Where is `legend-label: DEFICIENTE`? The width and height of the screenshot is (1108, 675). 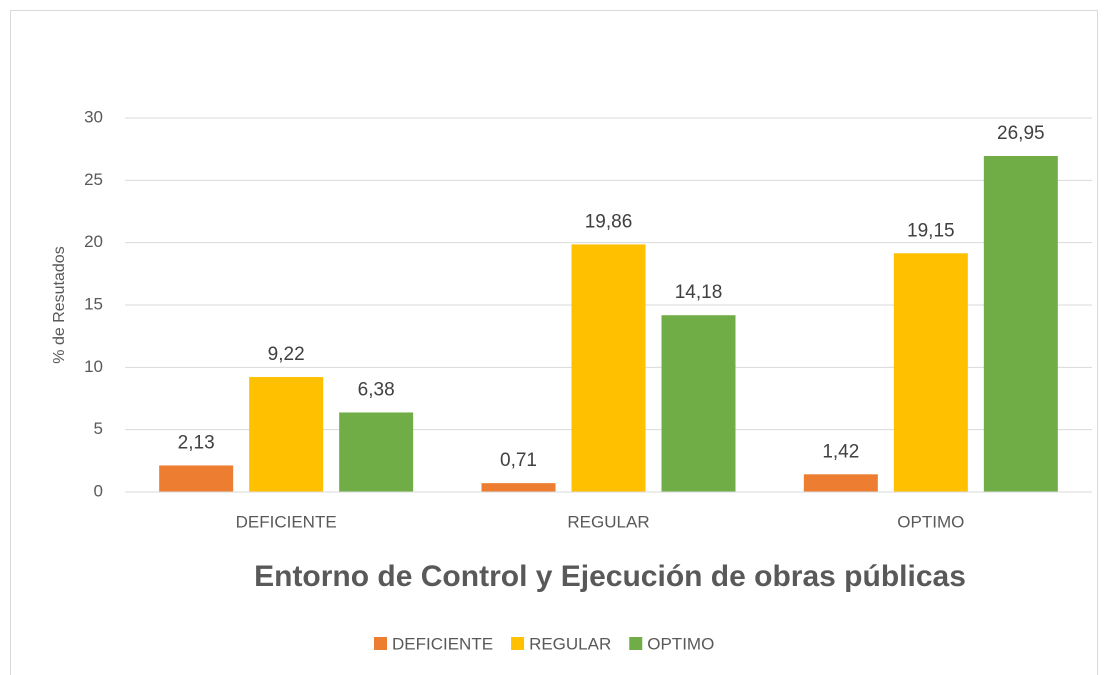 legend-label: DEFICIENTE is located at coordinates (442, 643).